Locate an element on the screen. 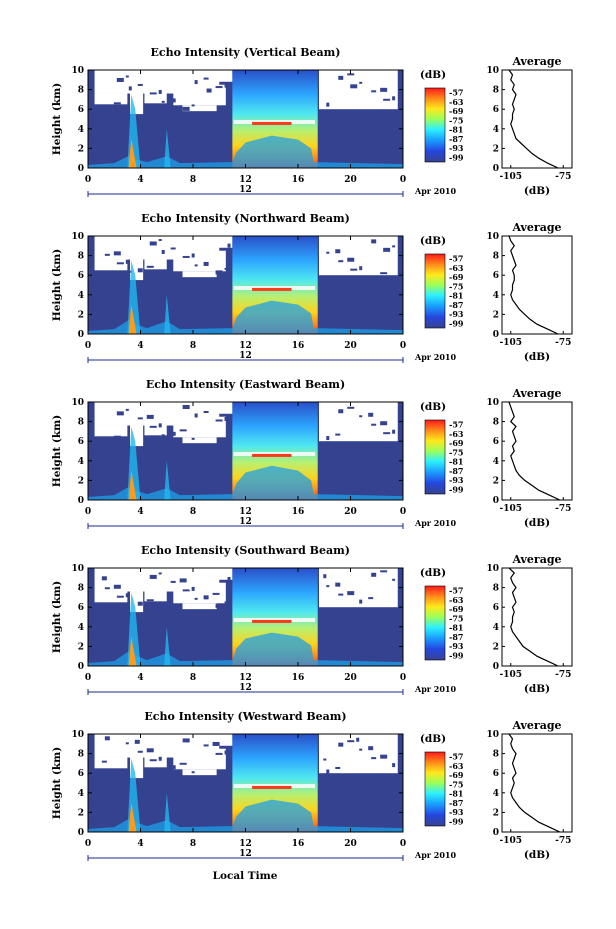 The height and width of the screenshot is (929, 616). panel-title: Echo Intensity (Vertical Beam) is located at coordinates (245, 52).